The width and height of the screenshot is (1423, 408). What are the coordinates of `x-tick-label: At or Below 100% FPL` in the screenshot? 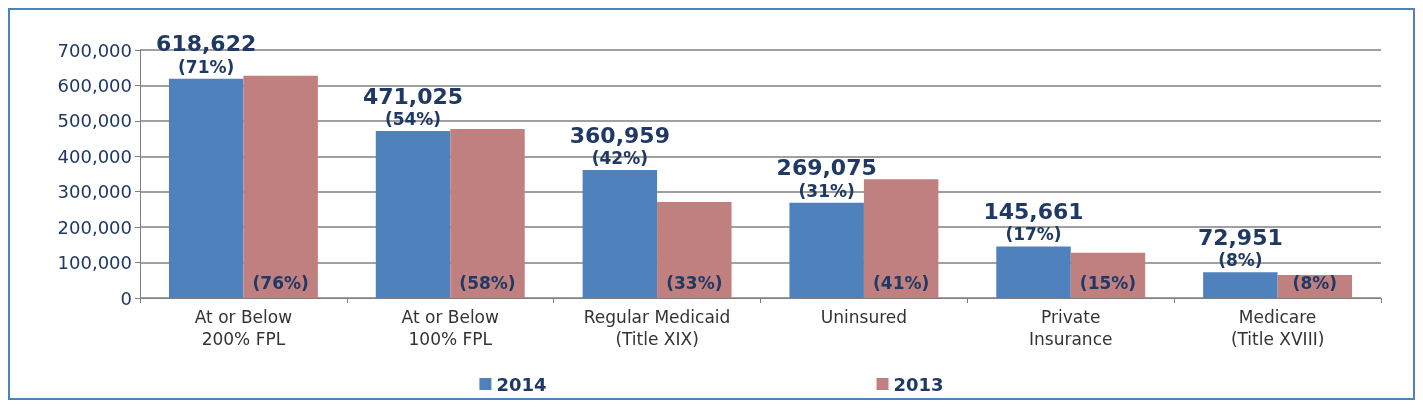 It's located at (450, 328).